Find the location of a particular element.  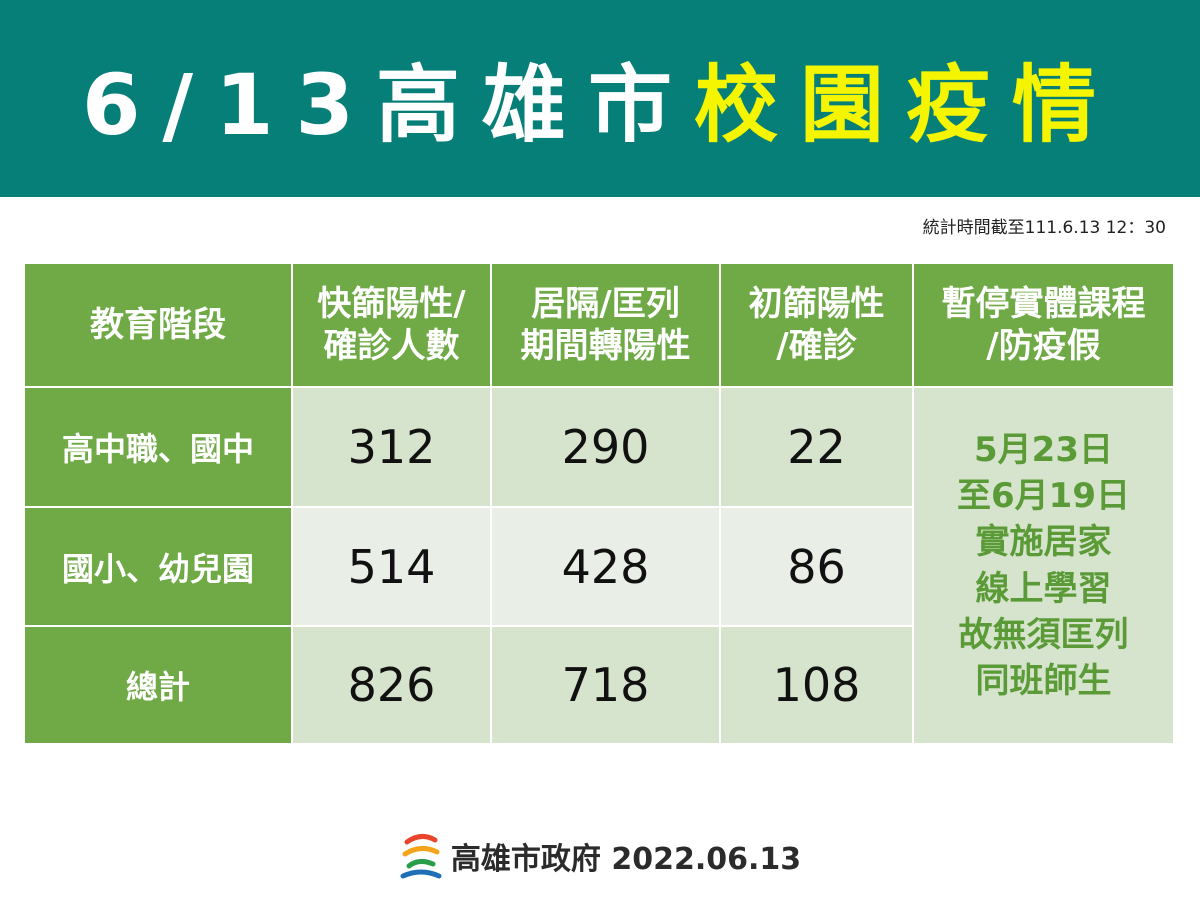

number-cell: 718 is located at coordinates (605, 685).